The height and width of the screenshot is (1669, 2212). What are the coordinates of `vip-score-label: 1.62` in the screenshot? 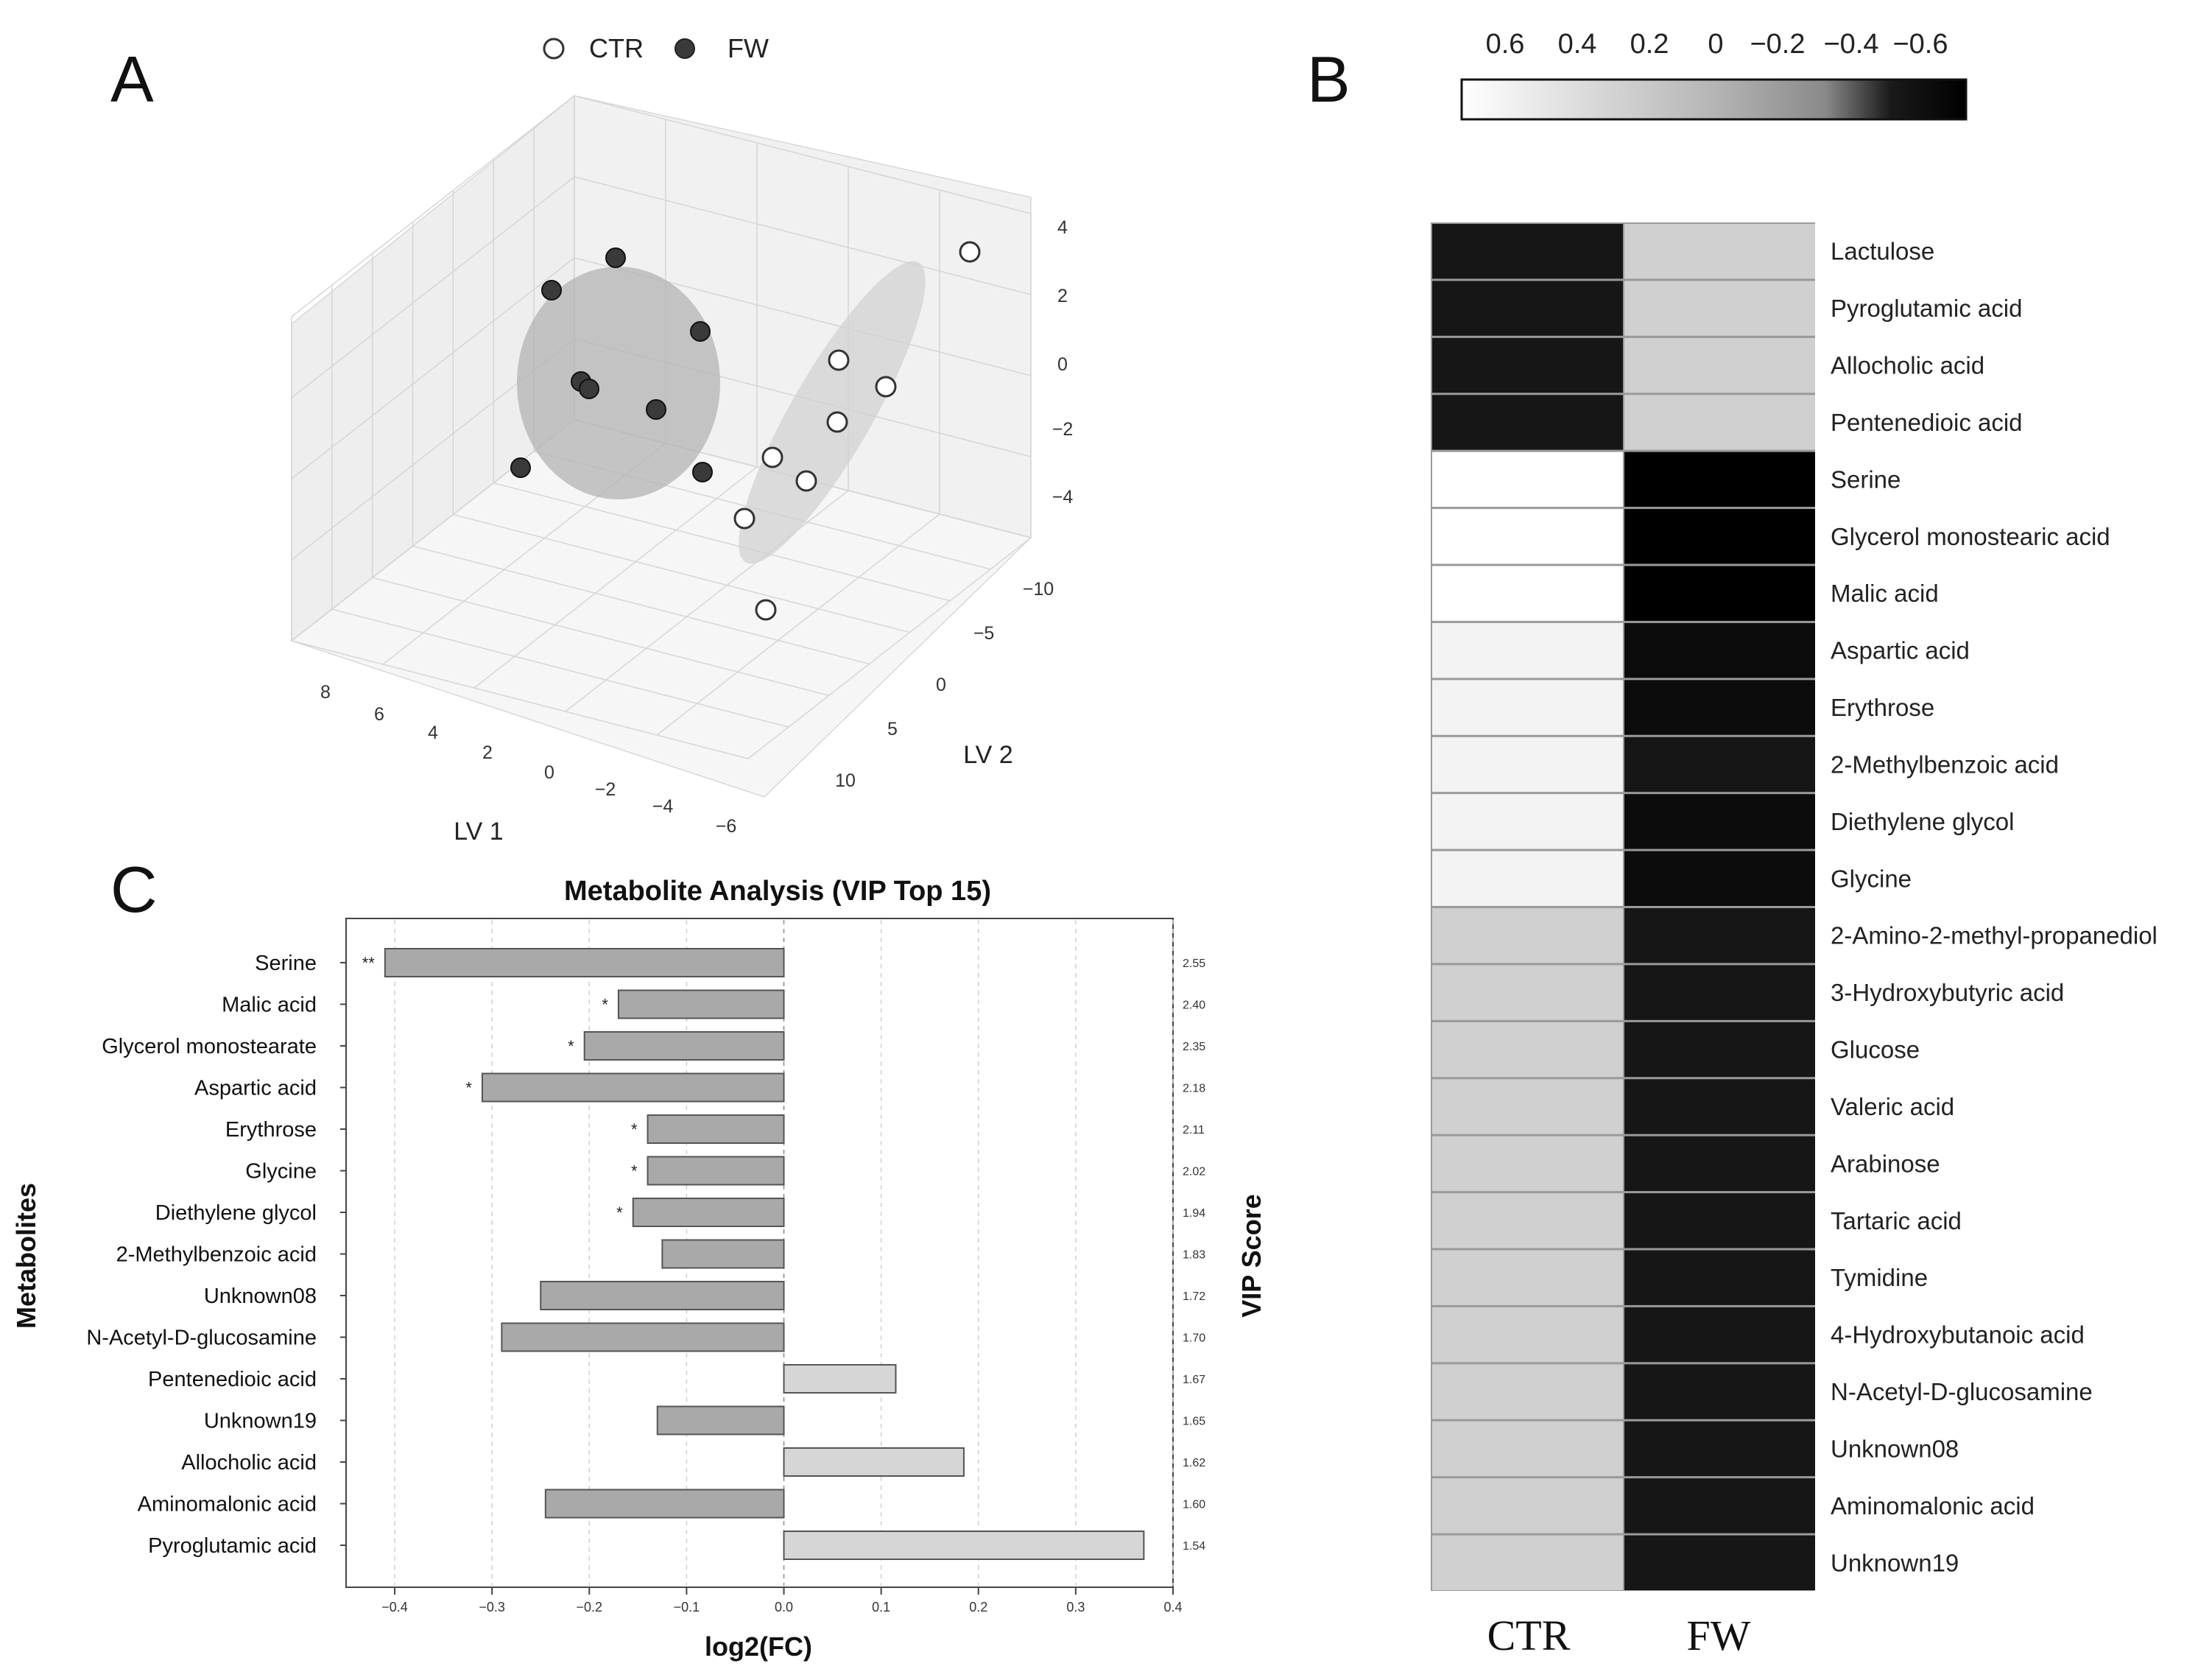 It's located at (1194, 1463).